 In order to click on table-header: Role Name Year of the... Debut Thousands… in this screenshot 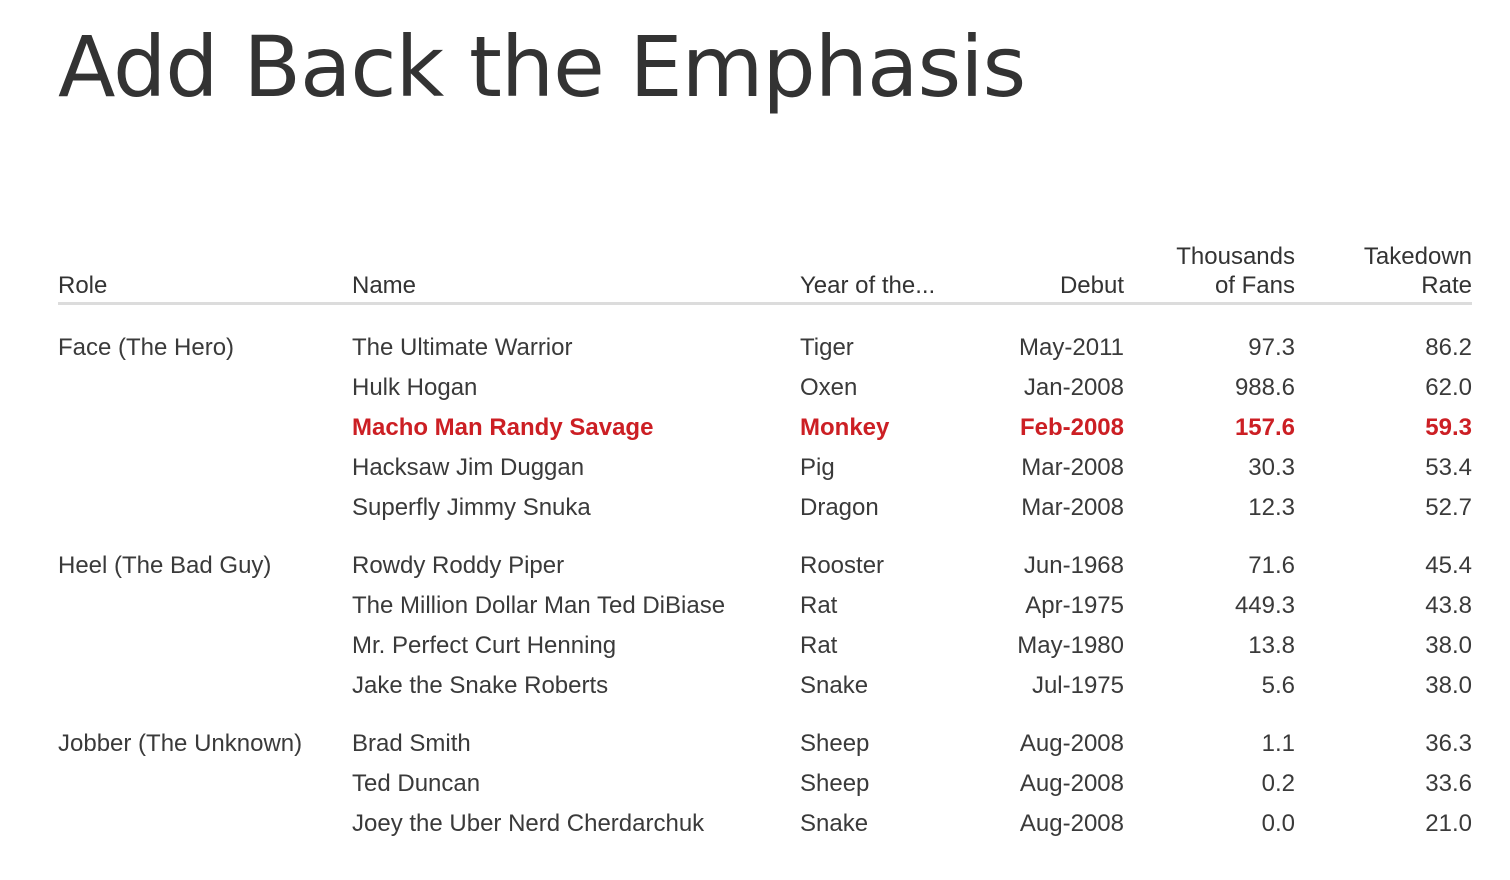, I will do `click(765, 272)`.